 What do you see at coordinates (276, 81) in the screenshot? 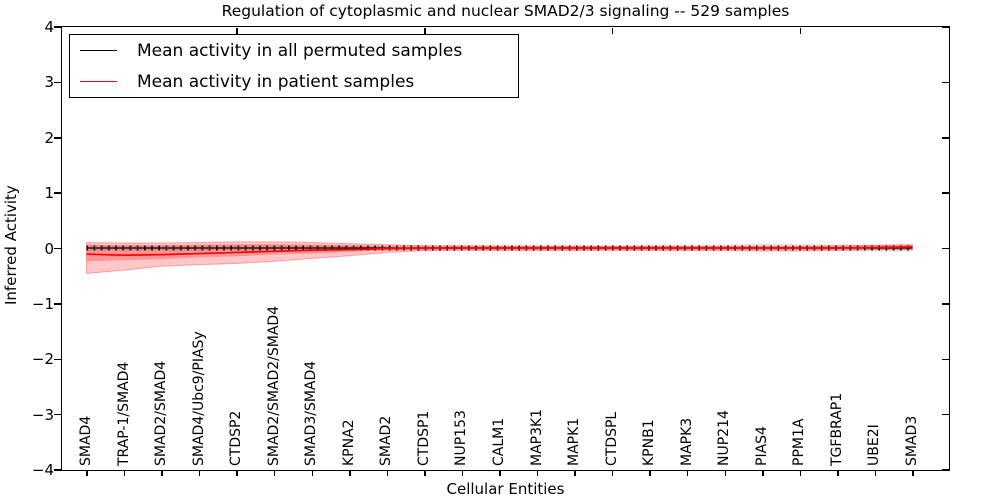
I see `legend-label-patient: Mean activity in patient samples` at bounding box center [276, 81].